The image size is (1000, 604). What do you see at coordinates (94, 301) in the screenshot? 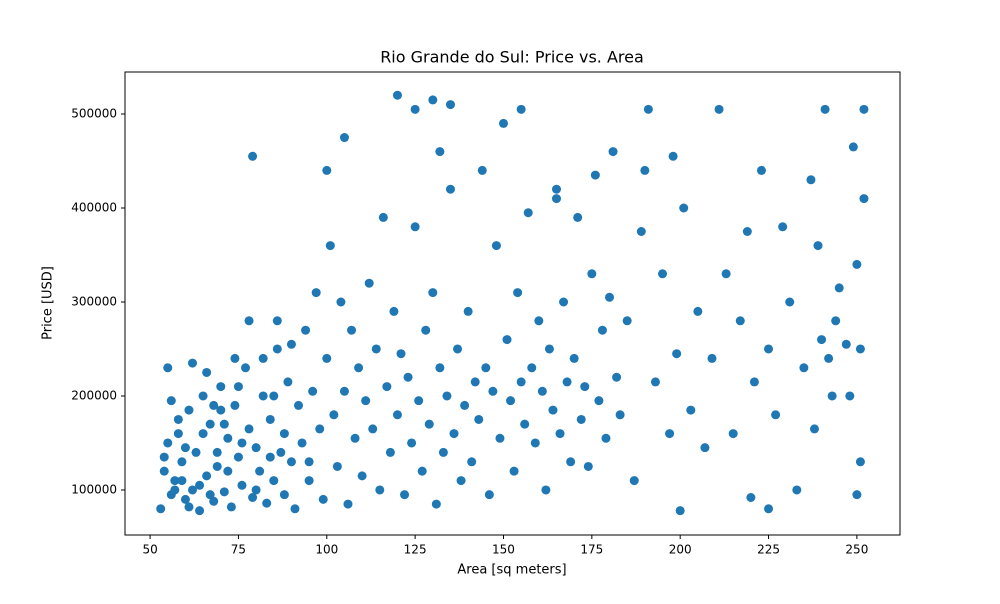
I see `y-tick-label: 300000` at bounding box center [94, 301].